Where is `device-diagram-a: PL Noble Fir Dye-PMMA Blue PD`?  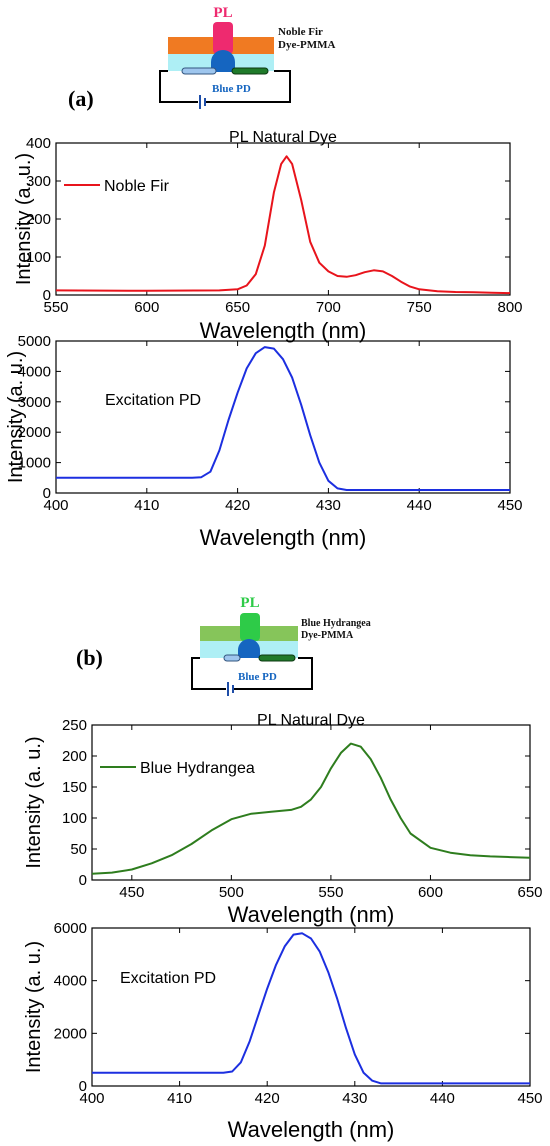 device-diagram-a: PL Noble Fir Dye-PMMA Blue PD is located at coordinates (247, 57).